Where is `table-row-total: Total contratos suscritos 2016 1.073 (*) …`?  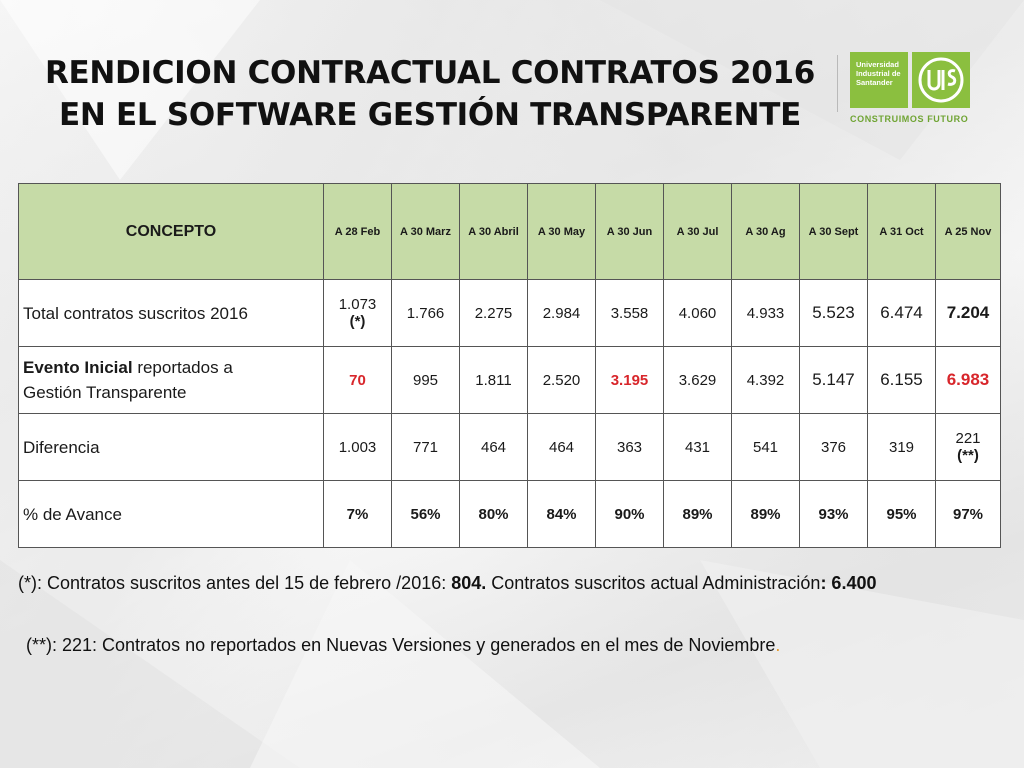
table-row-total: Total contratos suscritos 2016 1.073 (*) … is located at coordinates (509, 313).